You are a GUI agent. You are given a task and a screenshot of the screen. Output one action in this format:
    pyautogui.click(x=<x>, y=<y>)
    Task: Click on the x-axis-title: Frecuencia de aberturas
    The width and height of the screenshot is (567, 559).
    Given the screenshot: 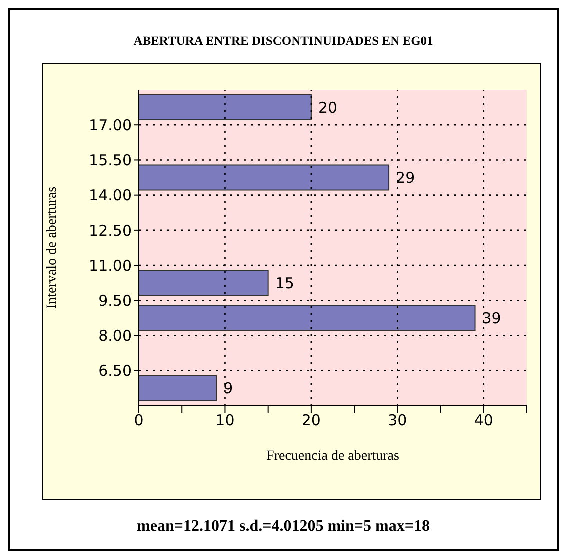 What is the action you would take?
    pyautogui.click(x=333, y=456)
    